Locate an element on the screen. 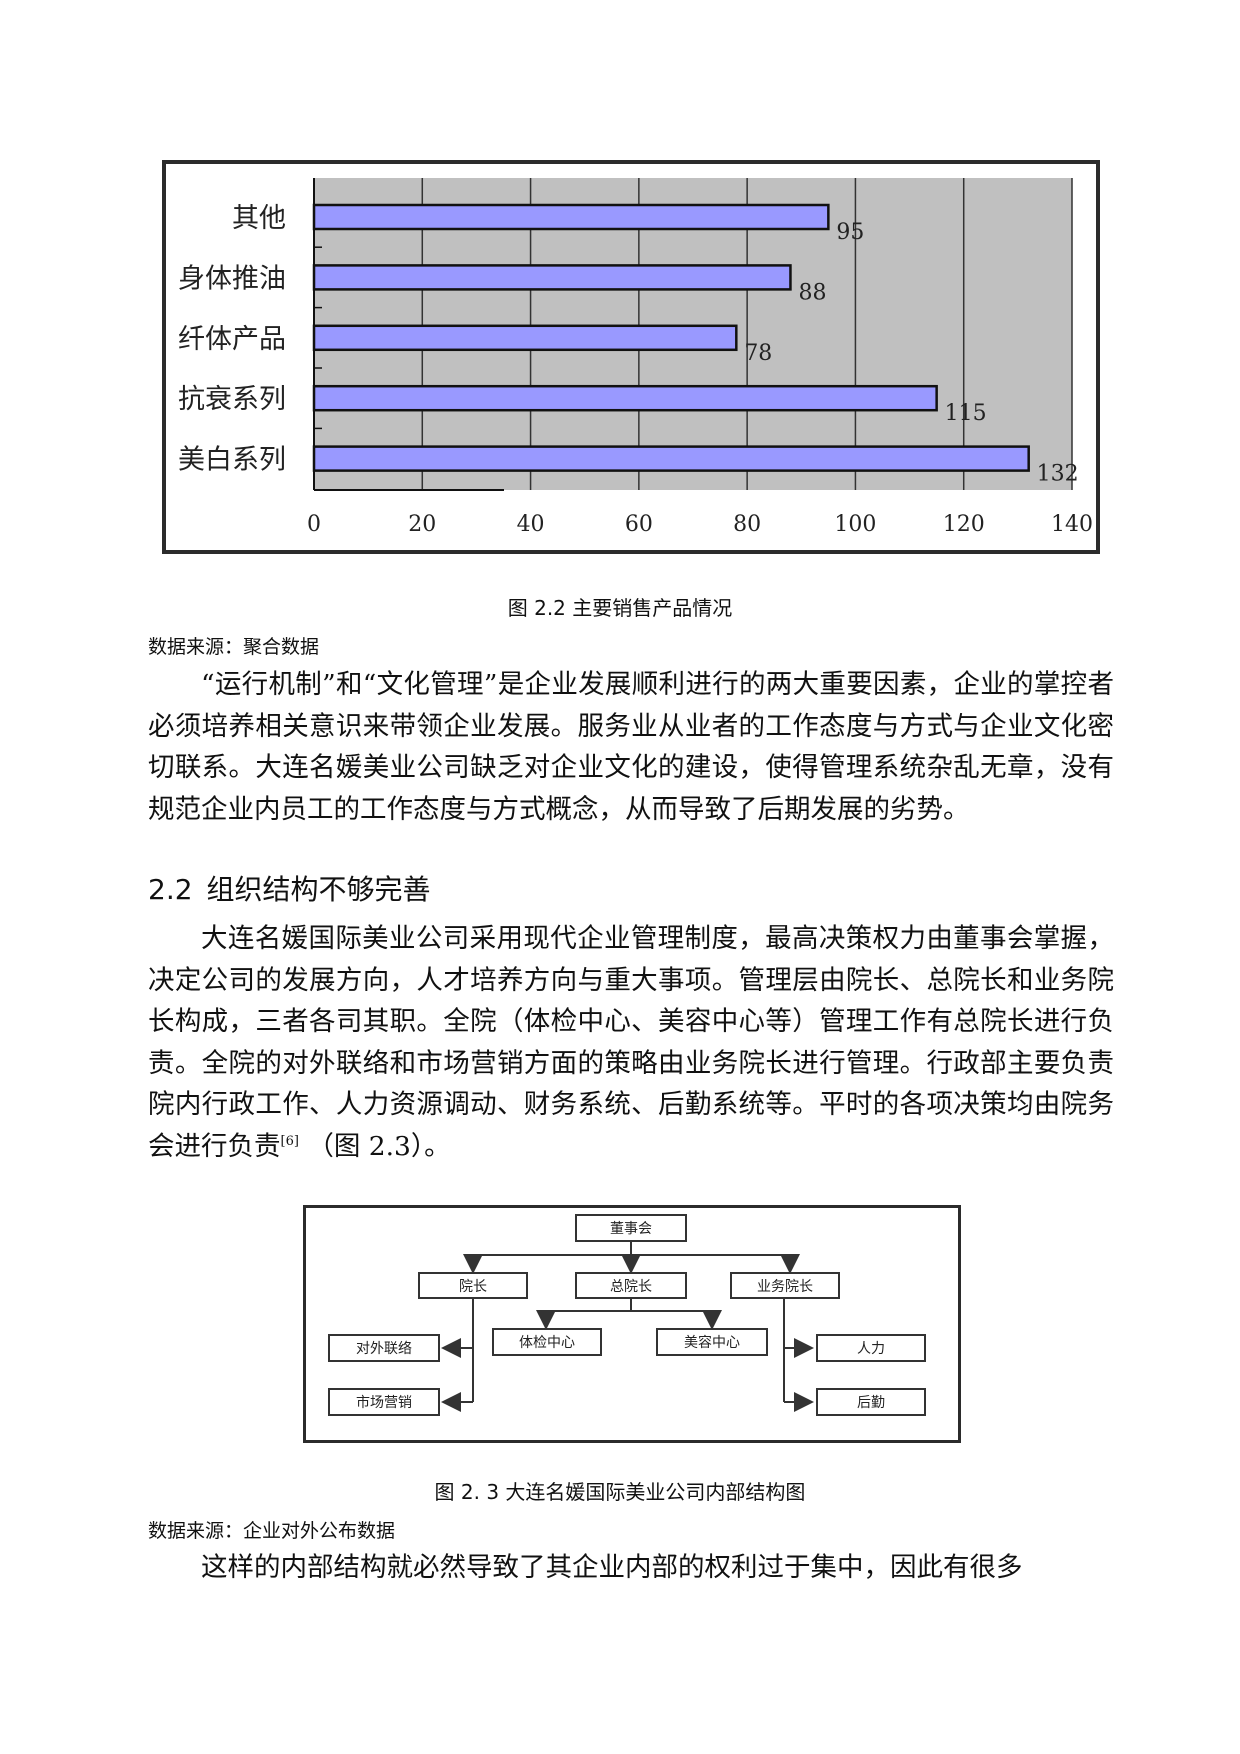 Image resolution: width=1240 pixels, height=1754 pixels. org-node-logistics: 后勤 is located at coordinates (871, 1402).